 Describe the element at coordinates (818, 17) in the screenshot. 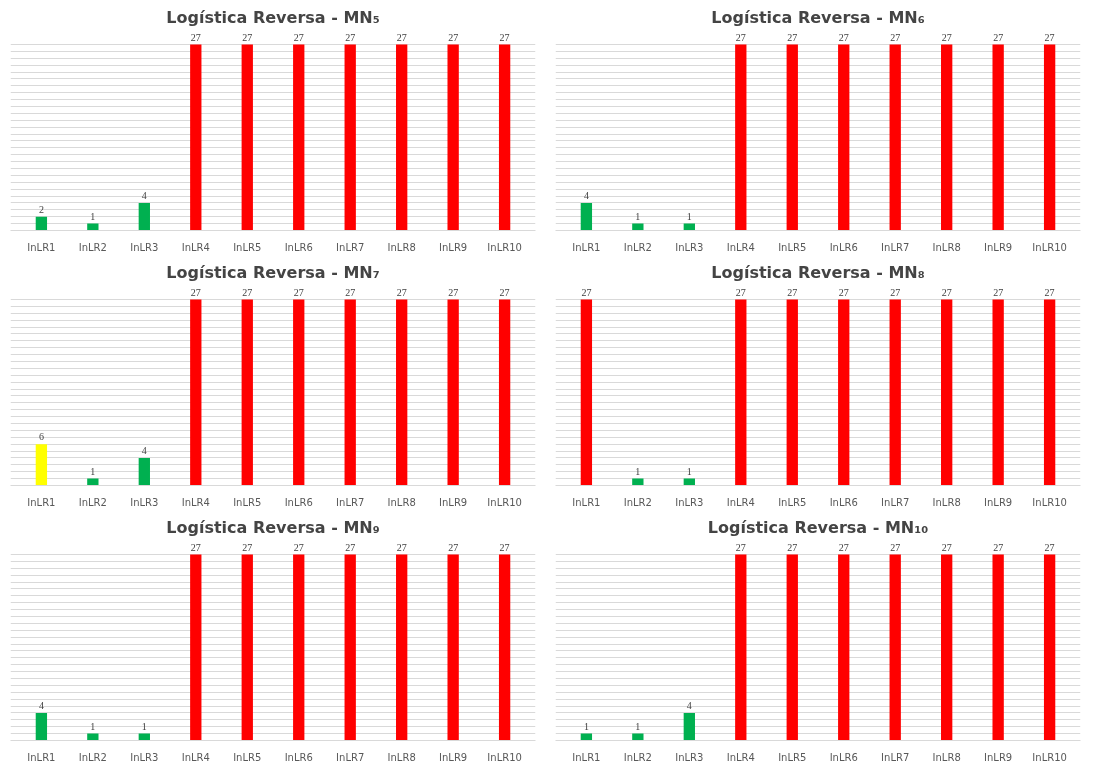

I see `chart-title: Logística Reversa - MN₆` at that location.